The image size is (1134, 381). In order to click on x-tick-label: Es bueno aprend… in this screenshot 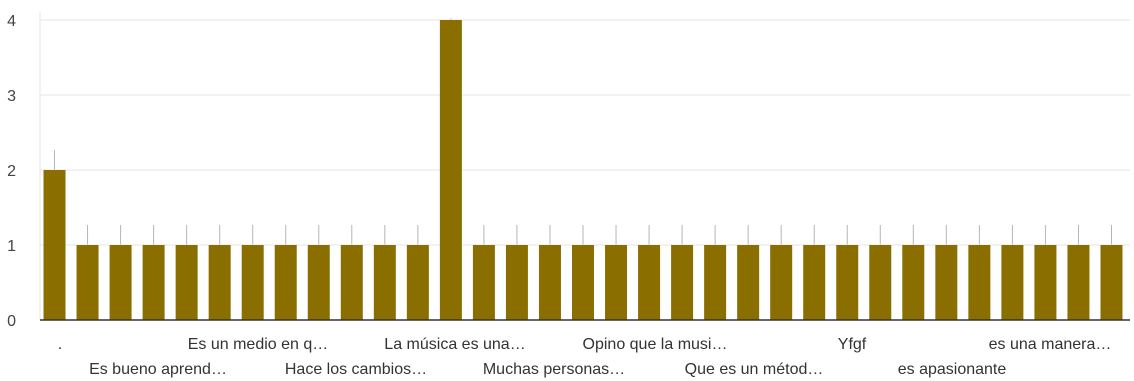, I will do `click(158, 369)`.